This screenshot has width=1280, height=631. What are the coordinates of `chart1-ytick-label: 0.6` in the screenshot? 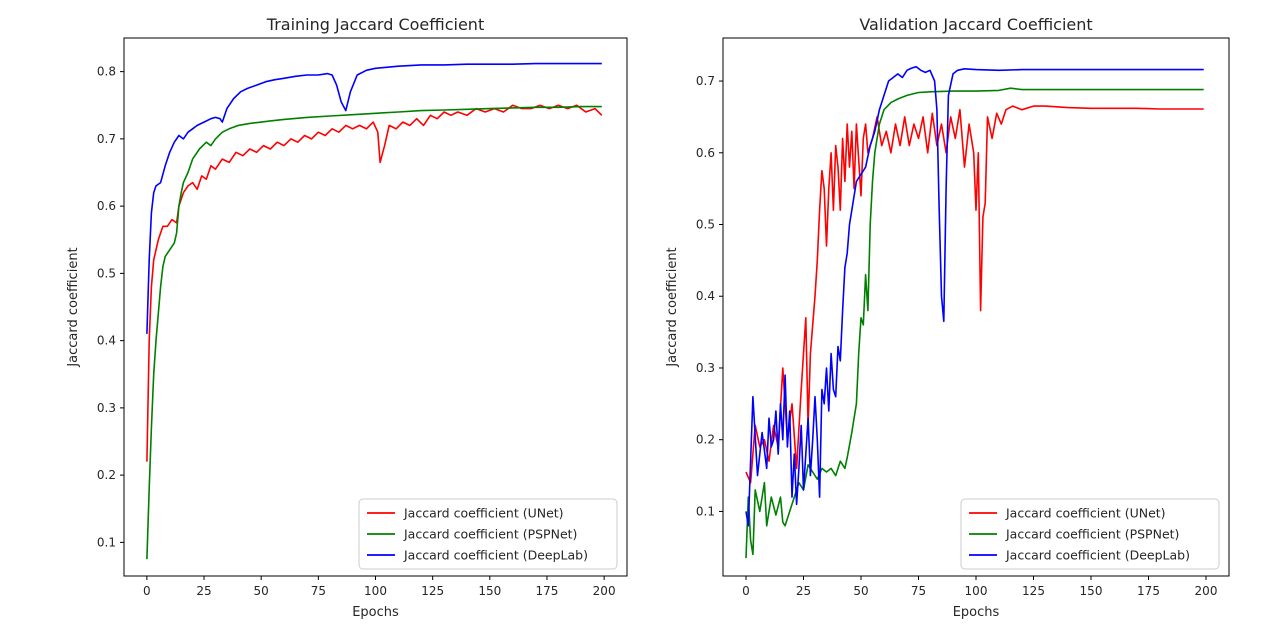 It's located at (705, 153).